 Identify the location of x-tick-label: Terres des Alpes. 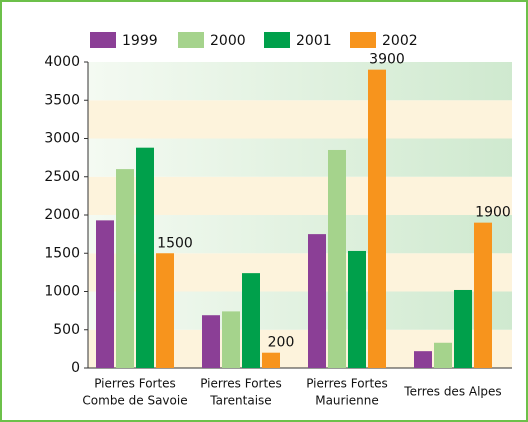
(452, 392).